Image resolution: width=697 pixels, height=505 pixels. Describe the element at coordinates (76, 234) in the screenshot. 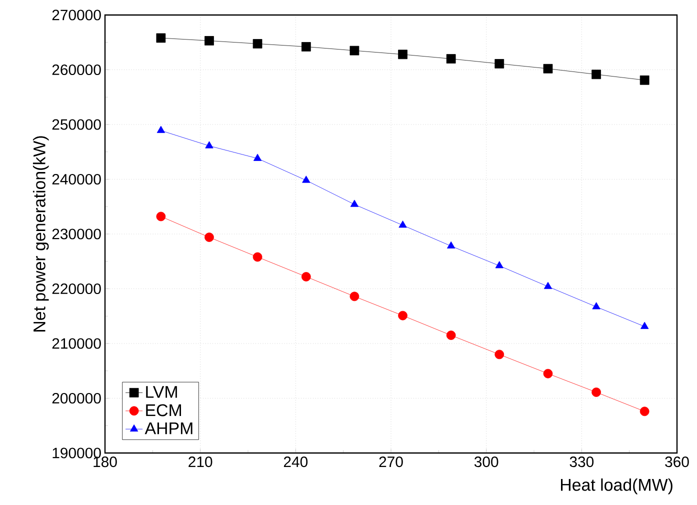

I see `y-tick-label: 230000` at that location.